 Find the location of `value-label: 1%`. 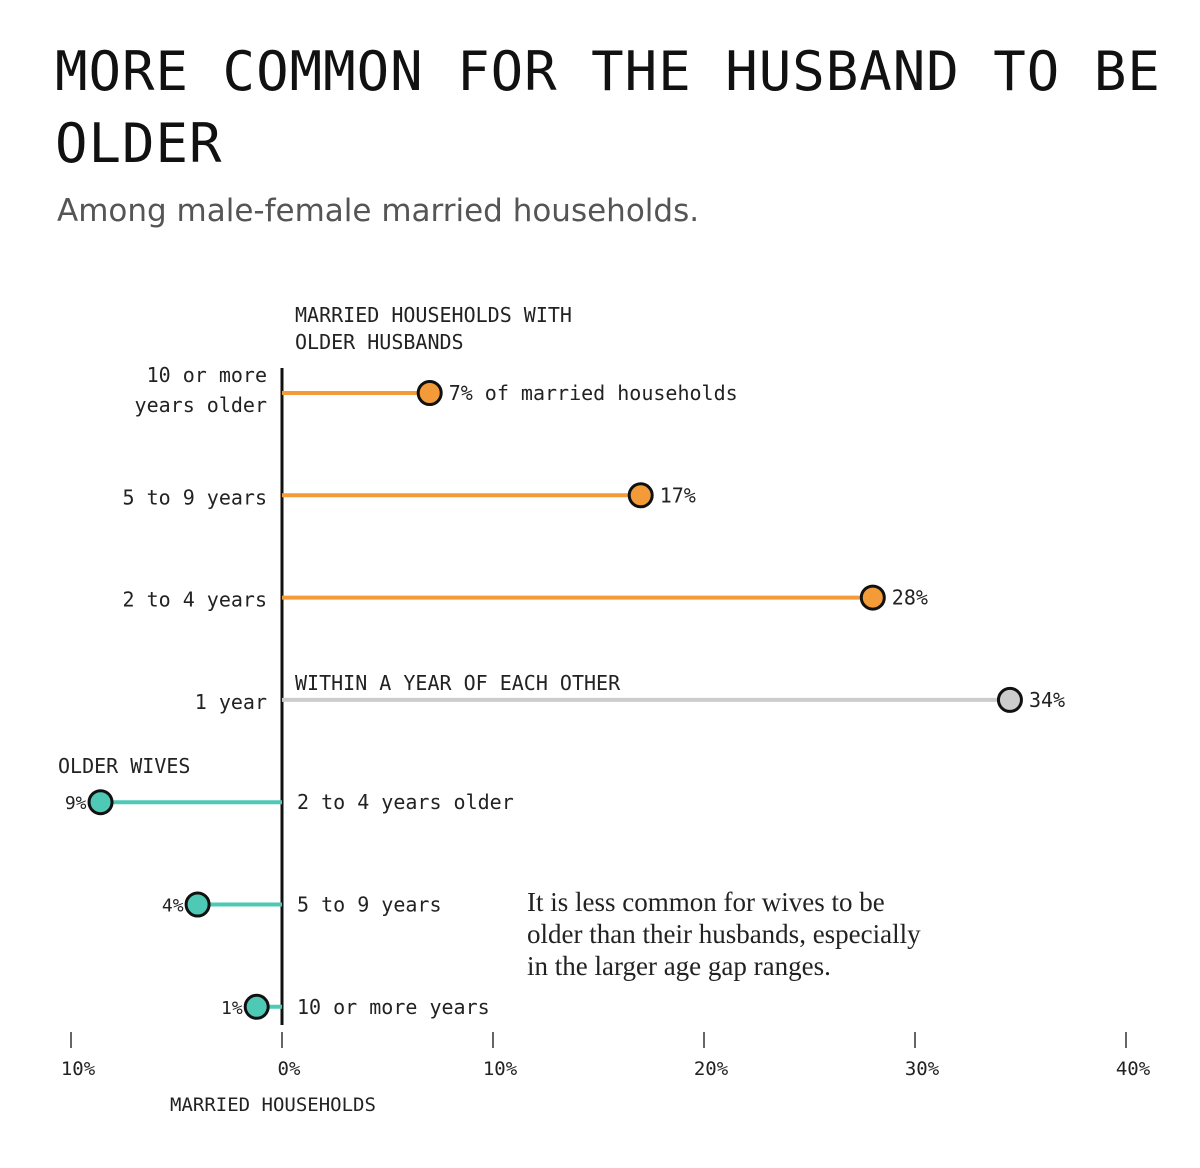

value-label: 1% is located at coordinates (232, 1008).